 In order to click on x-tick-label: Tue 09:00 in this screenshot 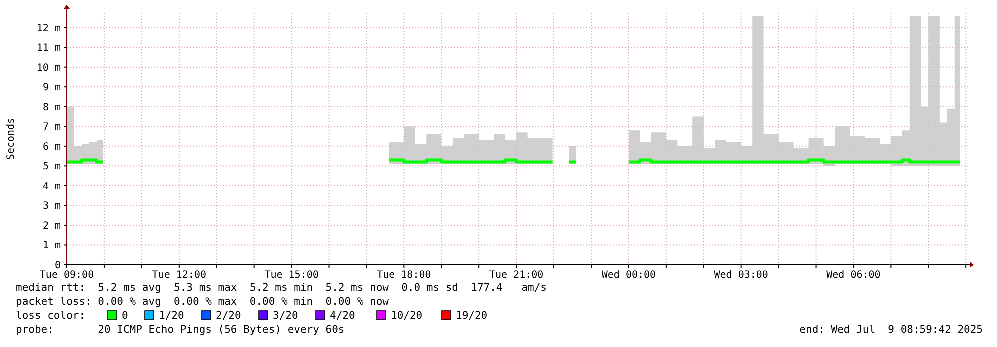, I will do `click(67, 275)`.